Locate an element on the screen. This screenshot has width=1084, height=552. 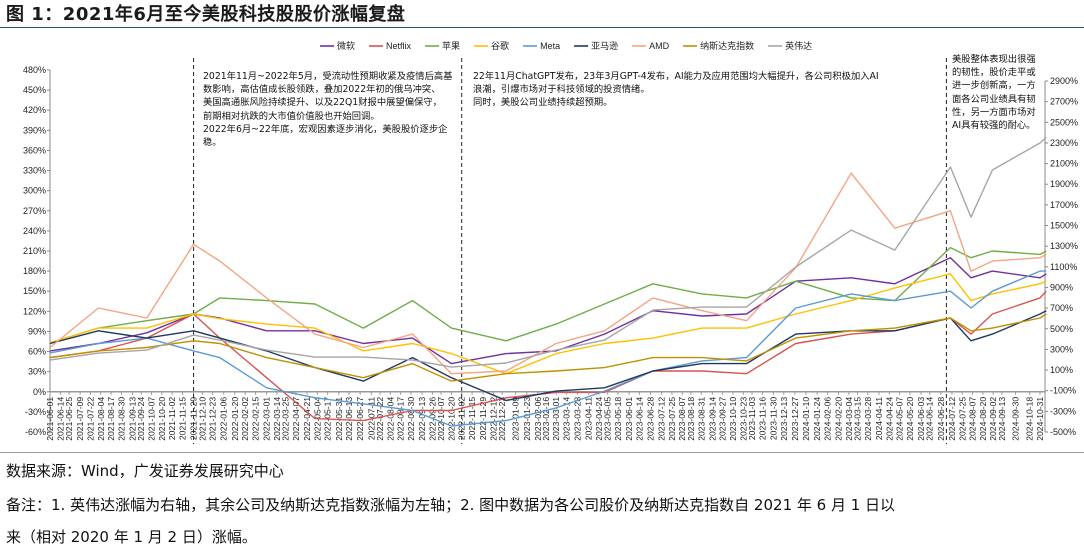
x-axis-tick-label: 2021-08-04 is located at coordinates (101, 419).